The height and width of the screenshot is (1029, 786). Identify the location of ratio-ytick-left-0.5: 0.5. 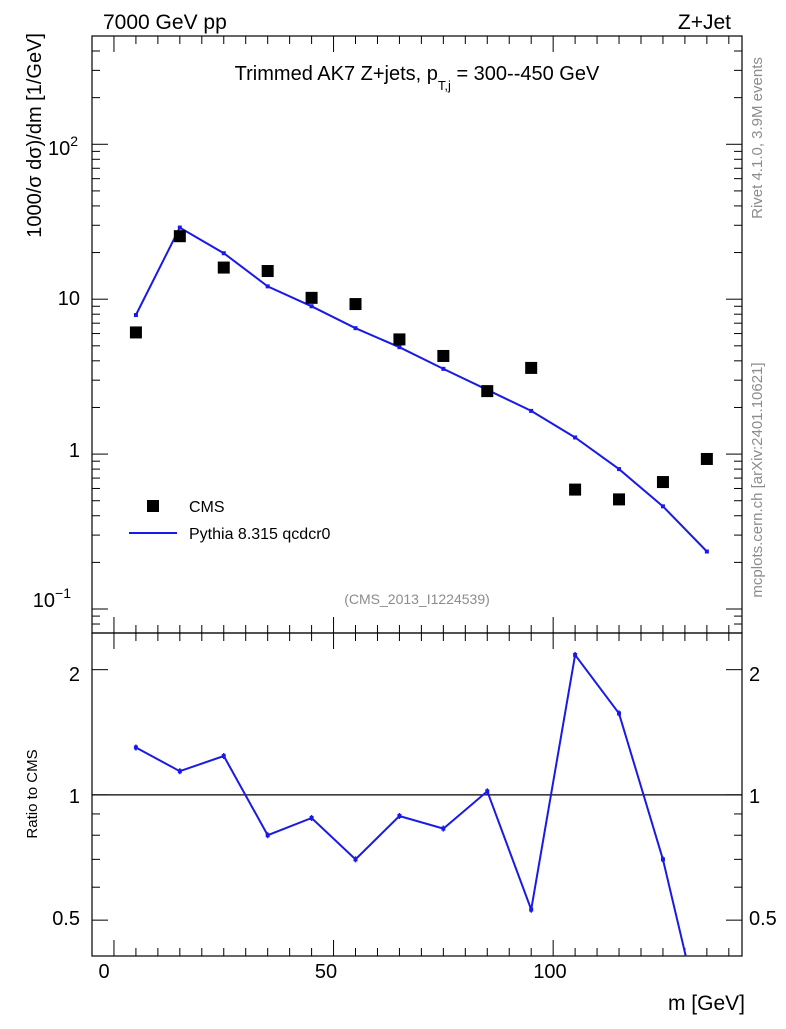
(66, 919).